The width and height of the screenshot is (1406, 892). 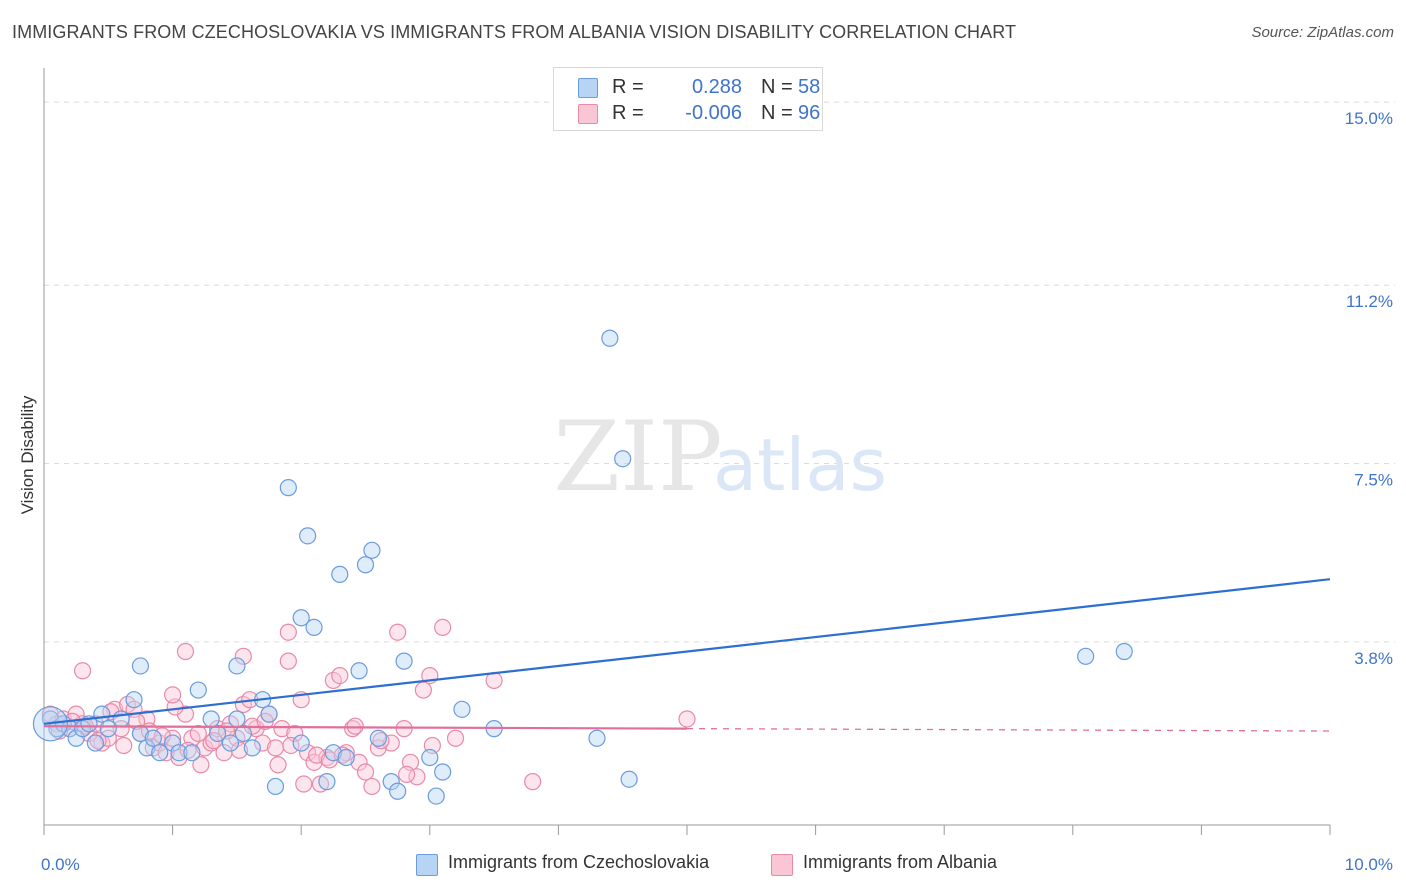 What do you see at coordinates (1373, 658) in the screenshot?
I see `y-tick-label: 3.8%` at bounding box center [1373, 658].